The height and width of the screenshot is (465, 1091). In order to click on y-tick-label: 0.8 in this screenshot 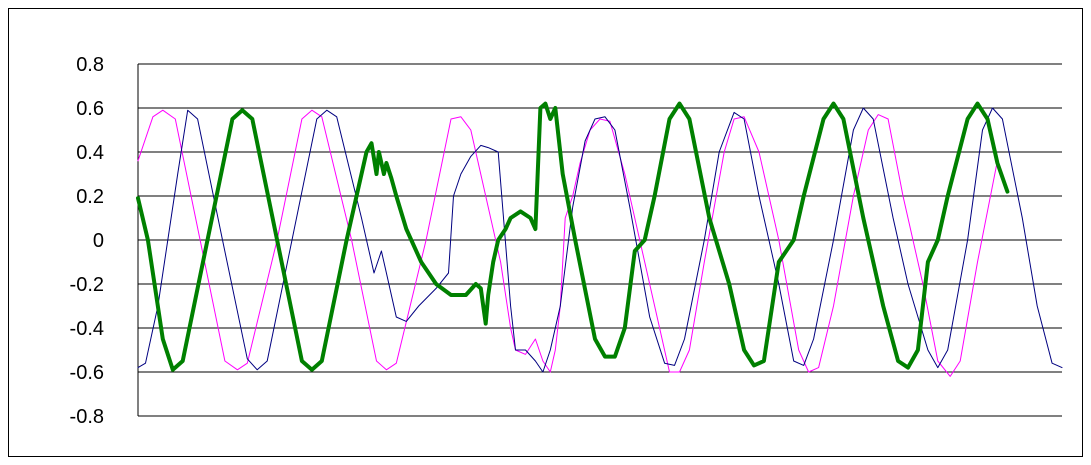, I will do `click(90, 65)`.